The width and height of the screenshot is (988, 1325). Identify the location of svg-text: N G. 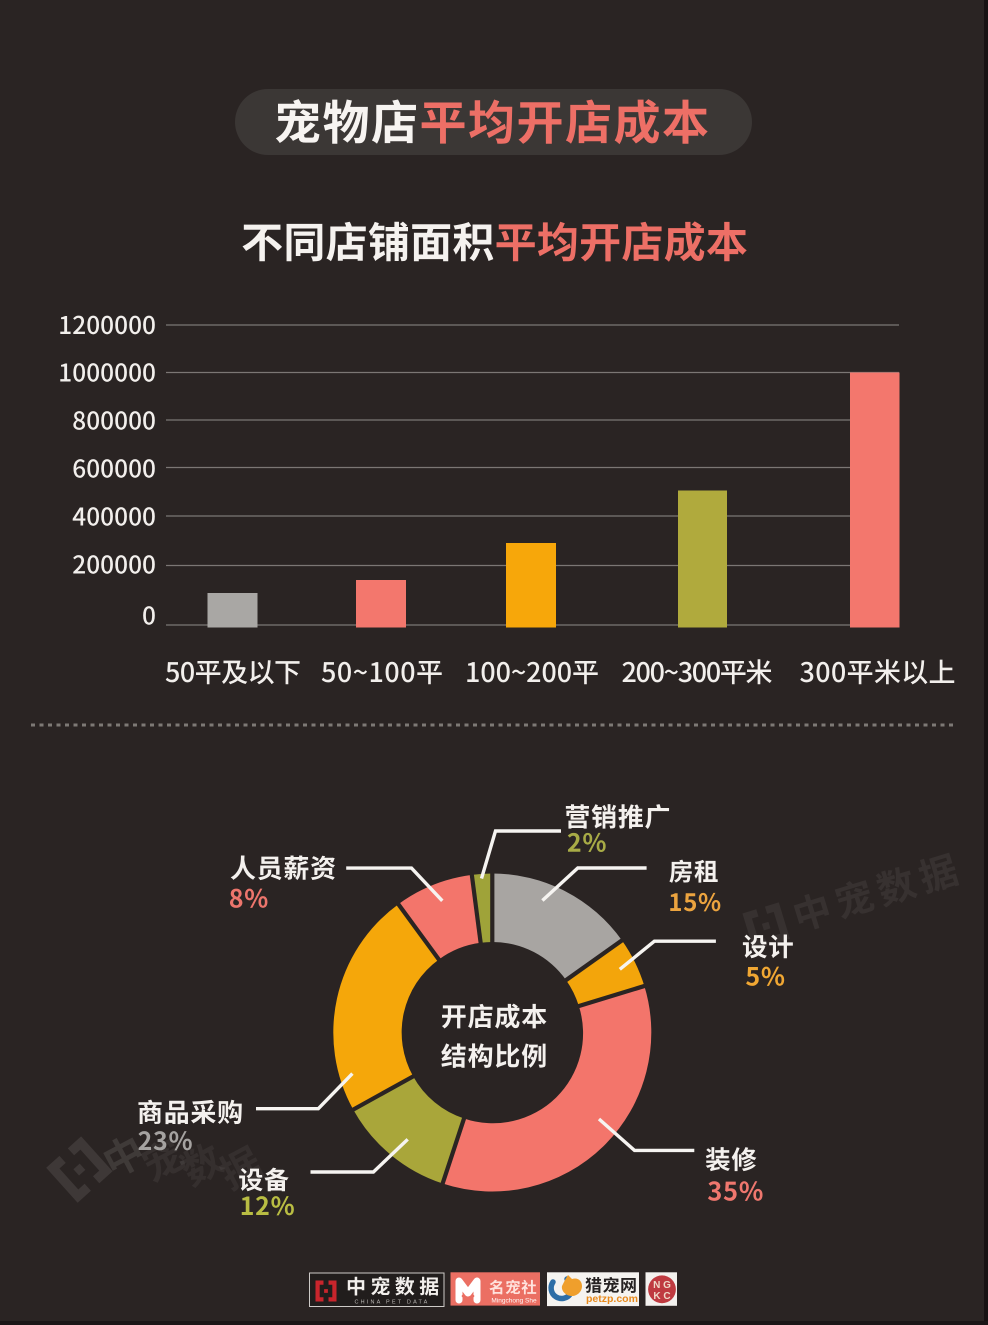
(662, 1285).